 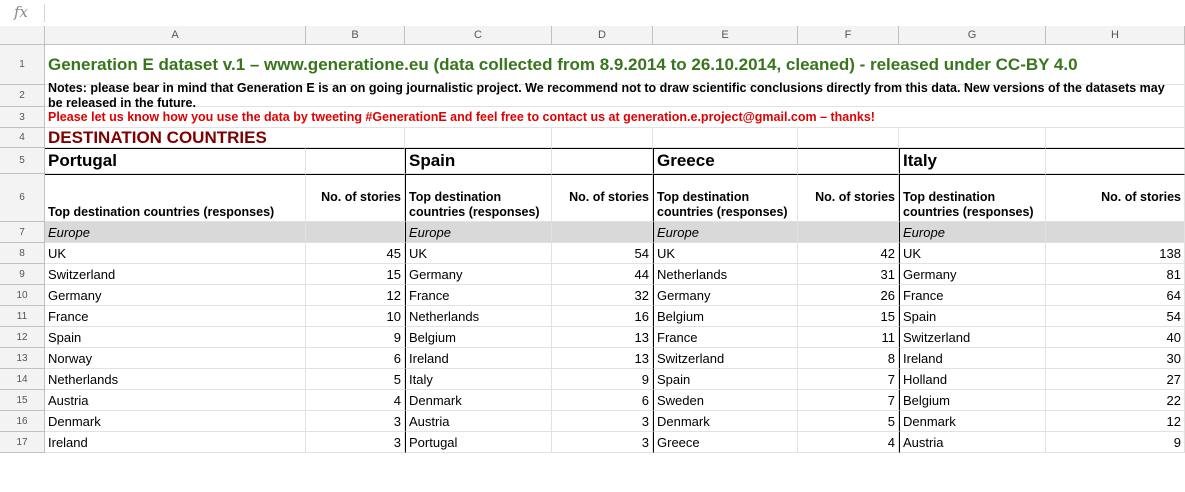 What do you see at coordinates (602, 295) in the screenshot?
I see `stories-cell: 32` at bounding box center [602, 295].